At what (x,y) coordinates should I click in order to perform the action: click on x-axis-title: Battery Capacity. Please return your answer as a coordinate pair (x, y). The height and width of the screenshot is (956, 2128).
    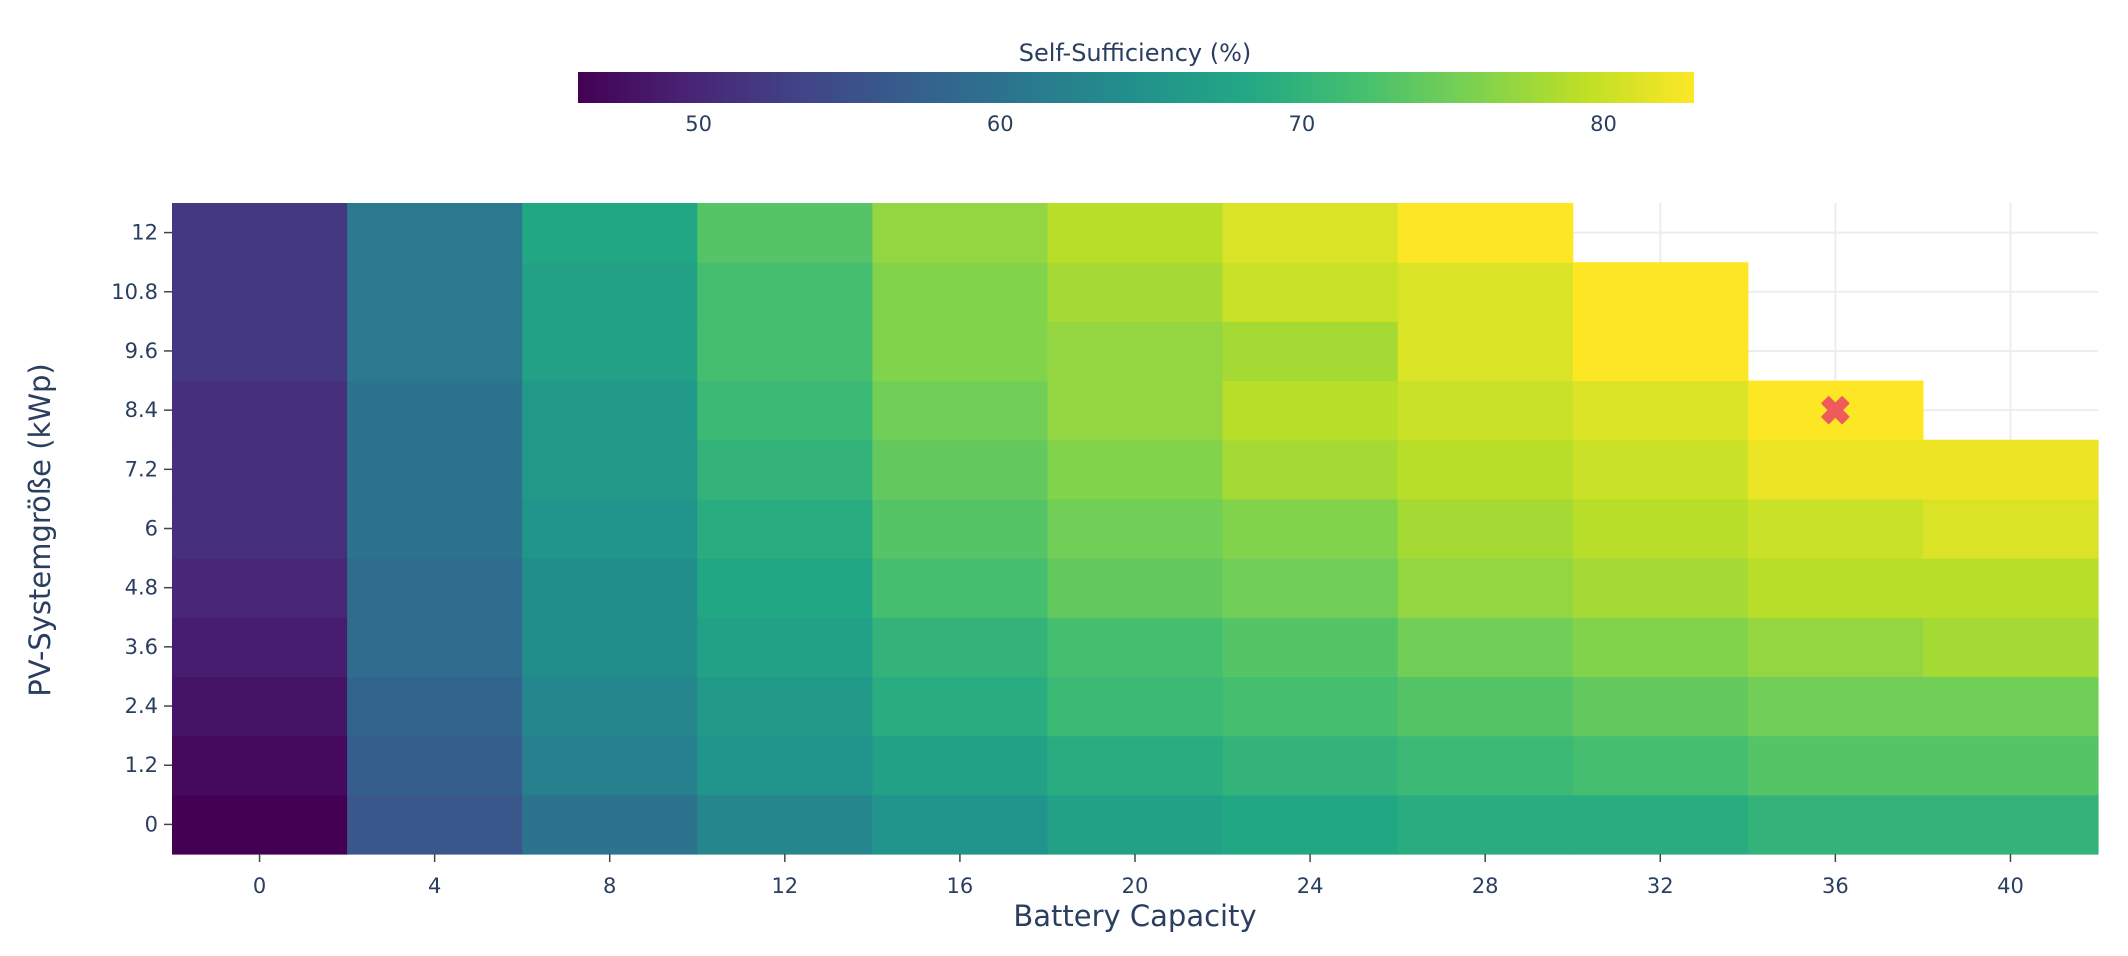
    Looking at the image, I should click on (1134, 916).